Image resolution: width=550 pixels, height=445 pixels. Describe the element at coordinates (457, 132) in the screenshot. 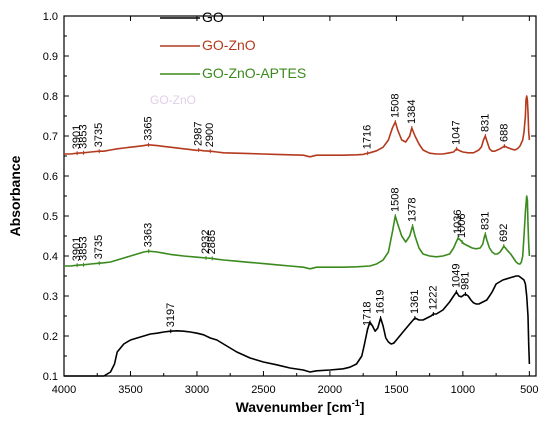

I see `peak-label: 1047` at that location.